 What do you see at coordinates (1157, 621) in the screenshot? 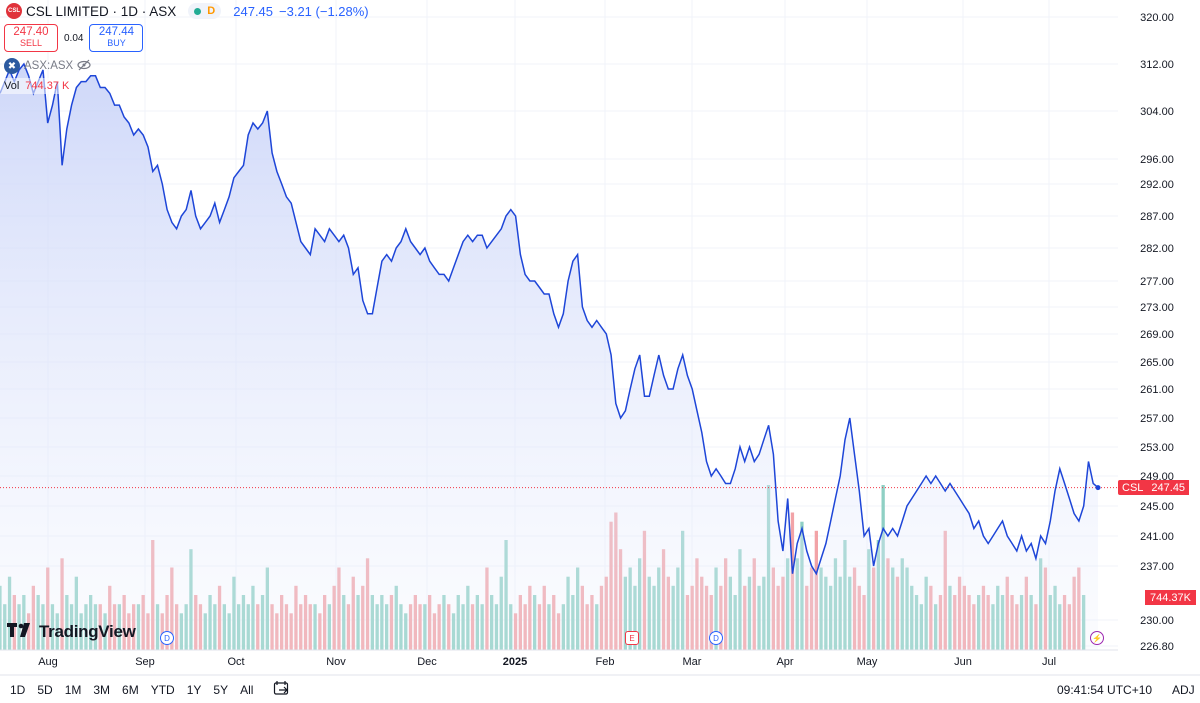
I see `y-tick-label: 230.00` at bounding box center [1157, 621].